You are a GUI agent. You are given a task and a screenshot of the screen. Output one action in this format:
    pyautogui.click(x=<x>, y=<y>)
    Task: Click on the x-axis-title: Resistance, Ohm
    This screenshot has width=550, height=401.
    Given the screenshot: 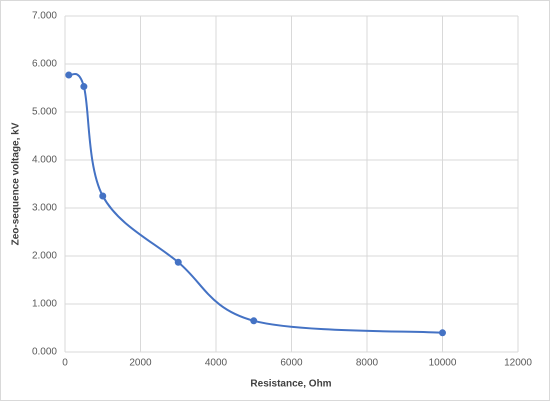 What is the action you would take?
    pyautogui.click(x=290, y=384)
    